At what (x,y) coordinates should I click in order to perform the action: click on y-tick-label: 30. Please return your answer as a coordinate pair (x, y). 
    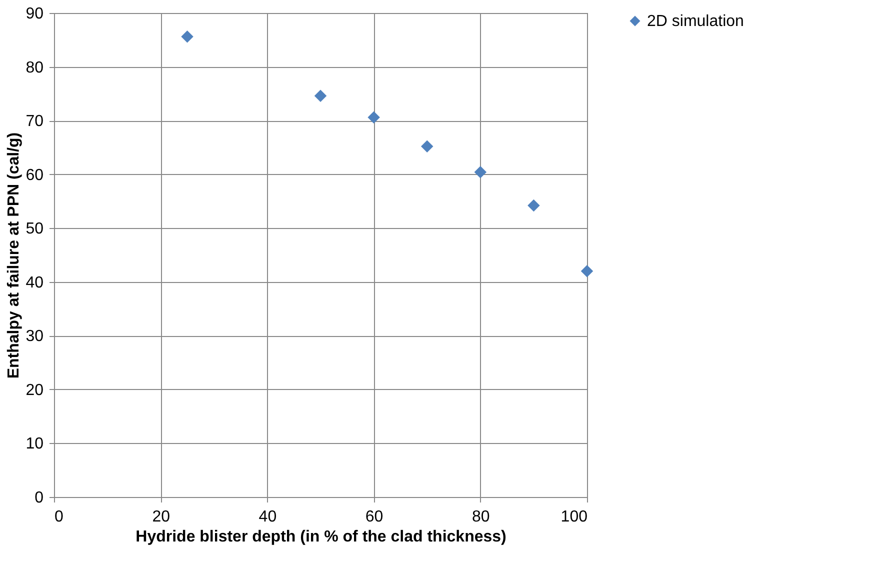
    Looking at the image, I should click on (35, 337).